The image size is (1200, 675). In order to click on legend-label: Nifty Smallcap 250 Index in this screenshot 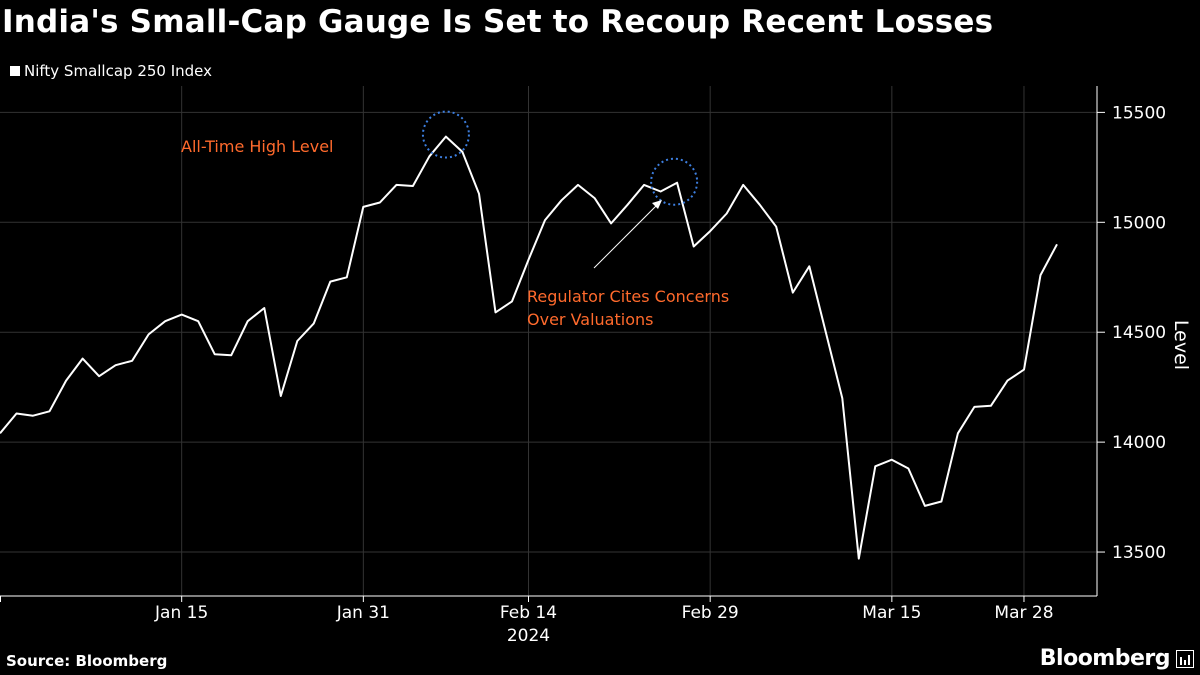, I will do `click(118, 71)`.